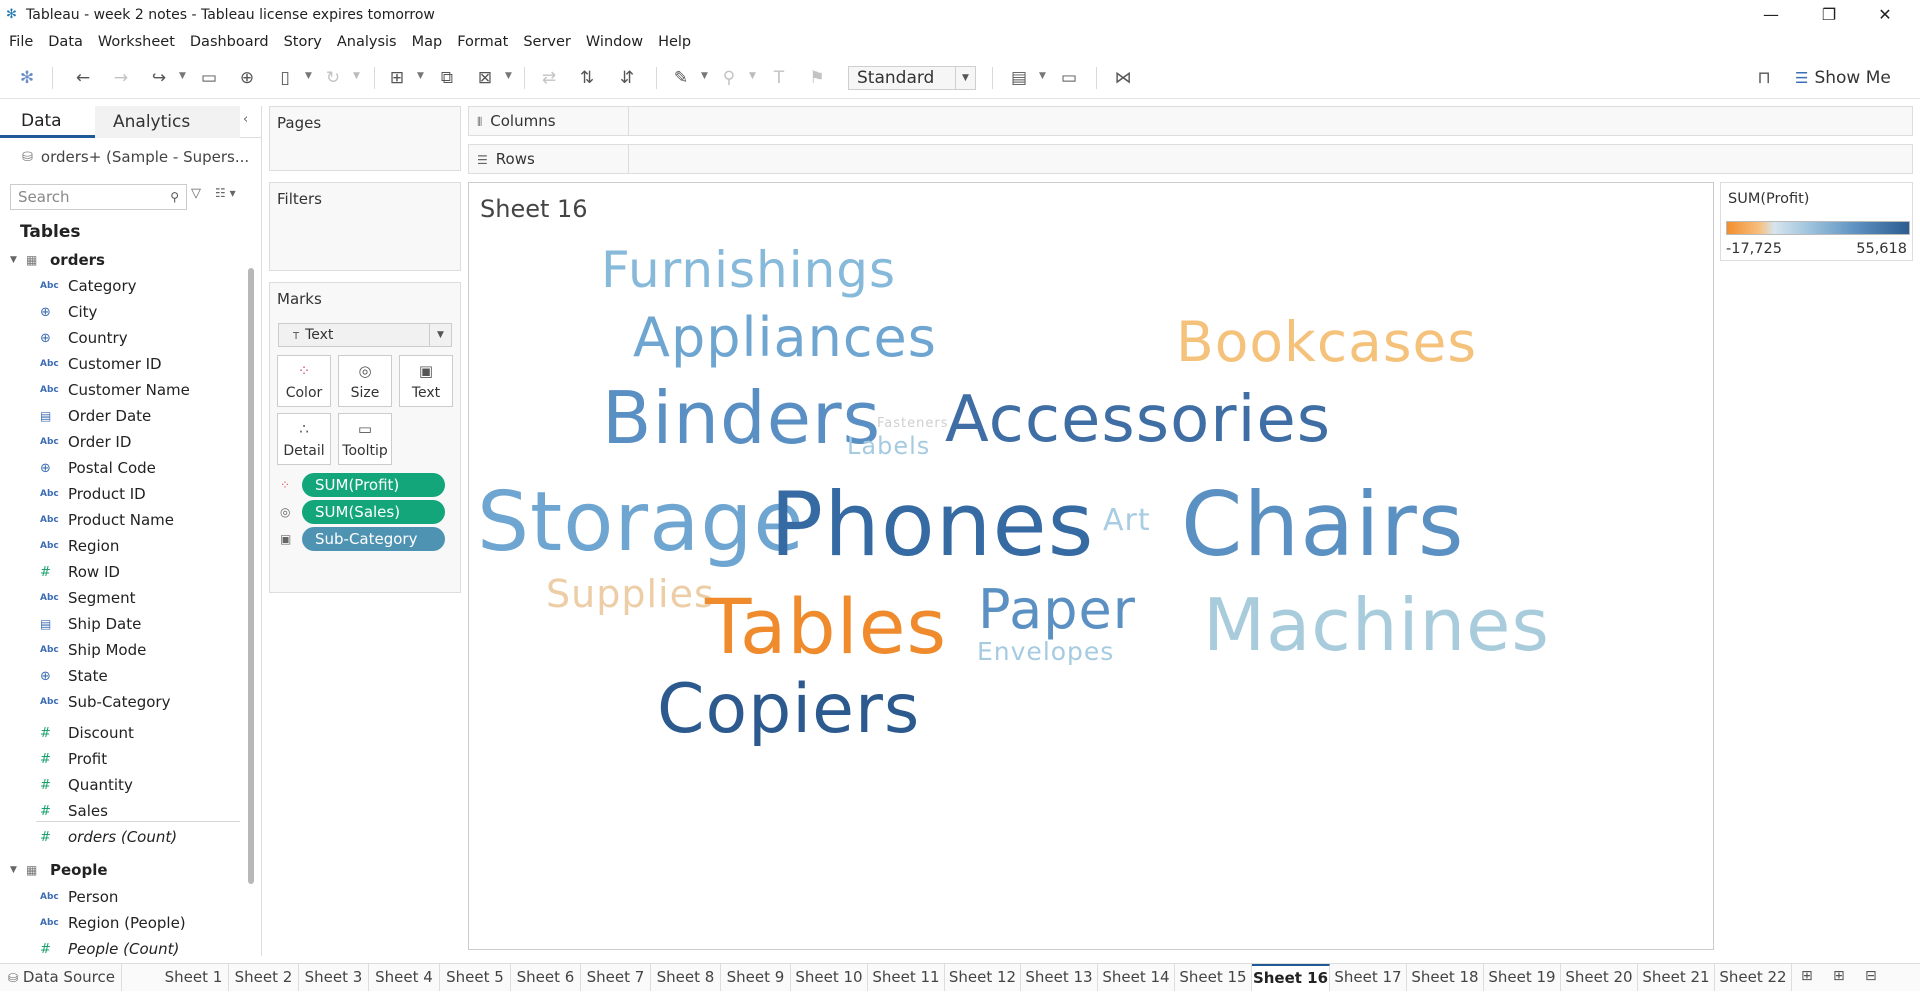 This screenshot has width=1920, height=992. Describe the element at coordinates (194, 977) in the screenshot. I see `sheet-tab: Sheet 1` at that location.